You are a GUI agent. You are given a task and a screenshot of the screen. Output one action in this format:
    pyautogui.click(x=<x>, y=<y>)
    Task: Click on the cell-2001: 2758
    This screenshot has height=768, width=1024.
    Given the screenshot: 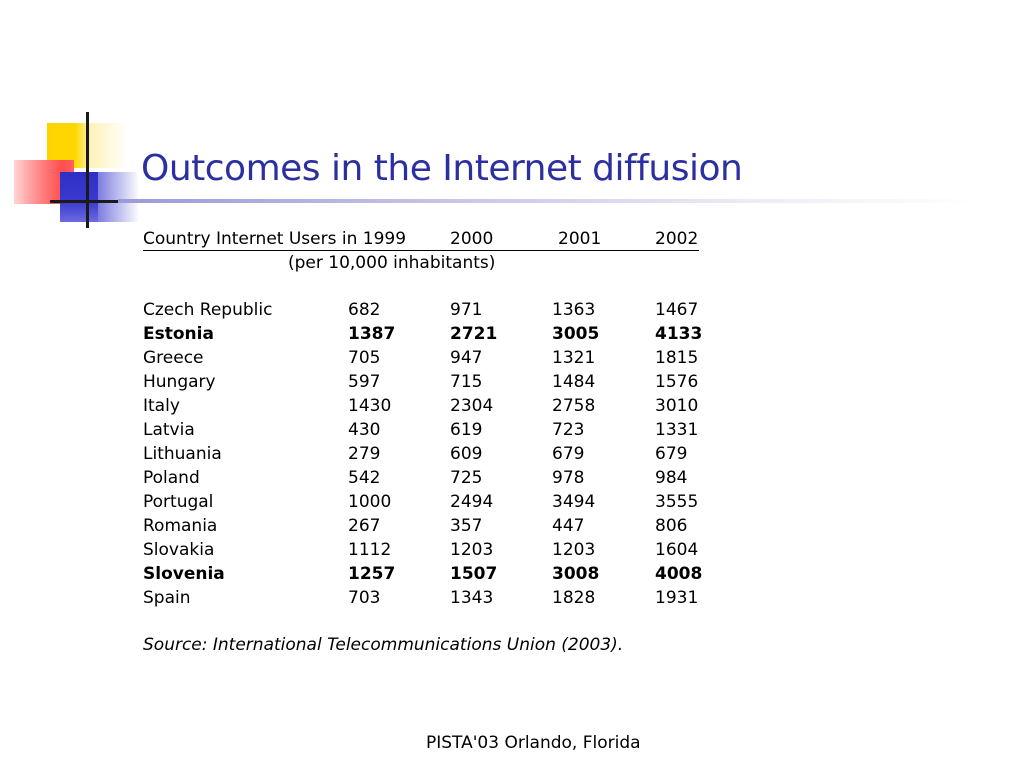 What is the action you would take?
    pyautogui.click(x=574, y=406)
    